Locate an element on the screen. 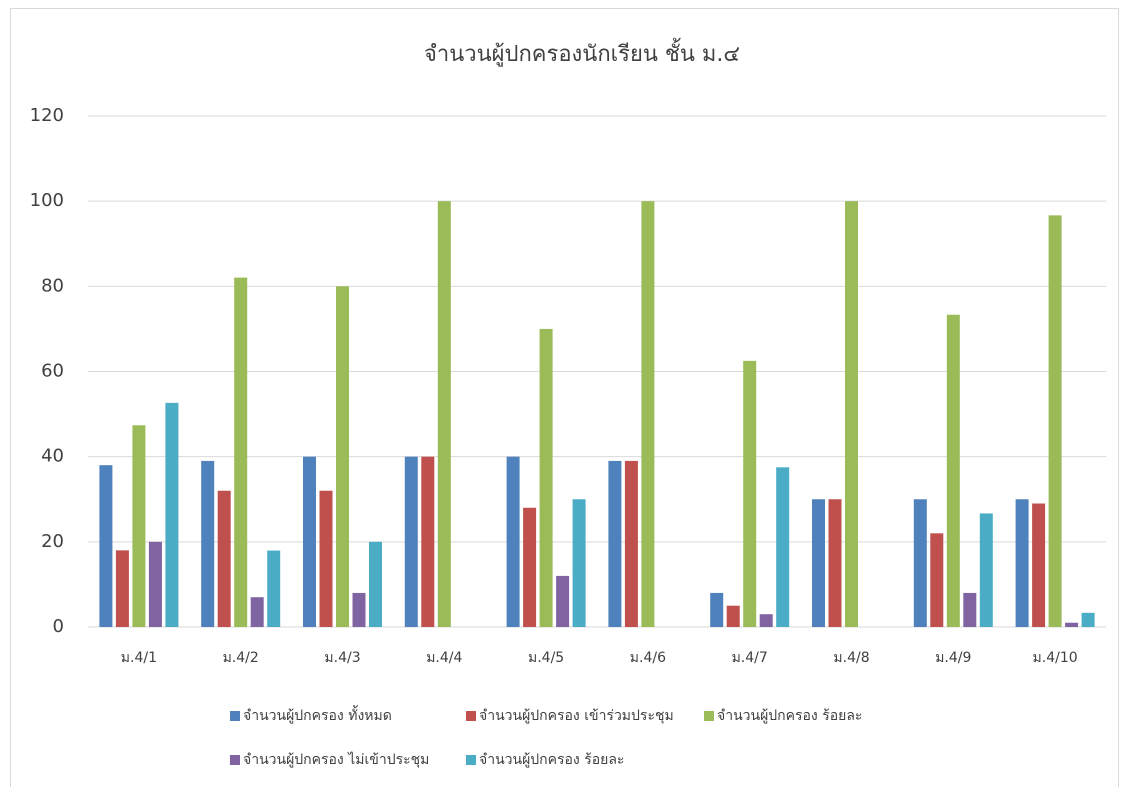 This screenshot has width=1129, height=787. x-tick-label: ม.4/9 is located at coordinates (953, 658).